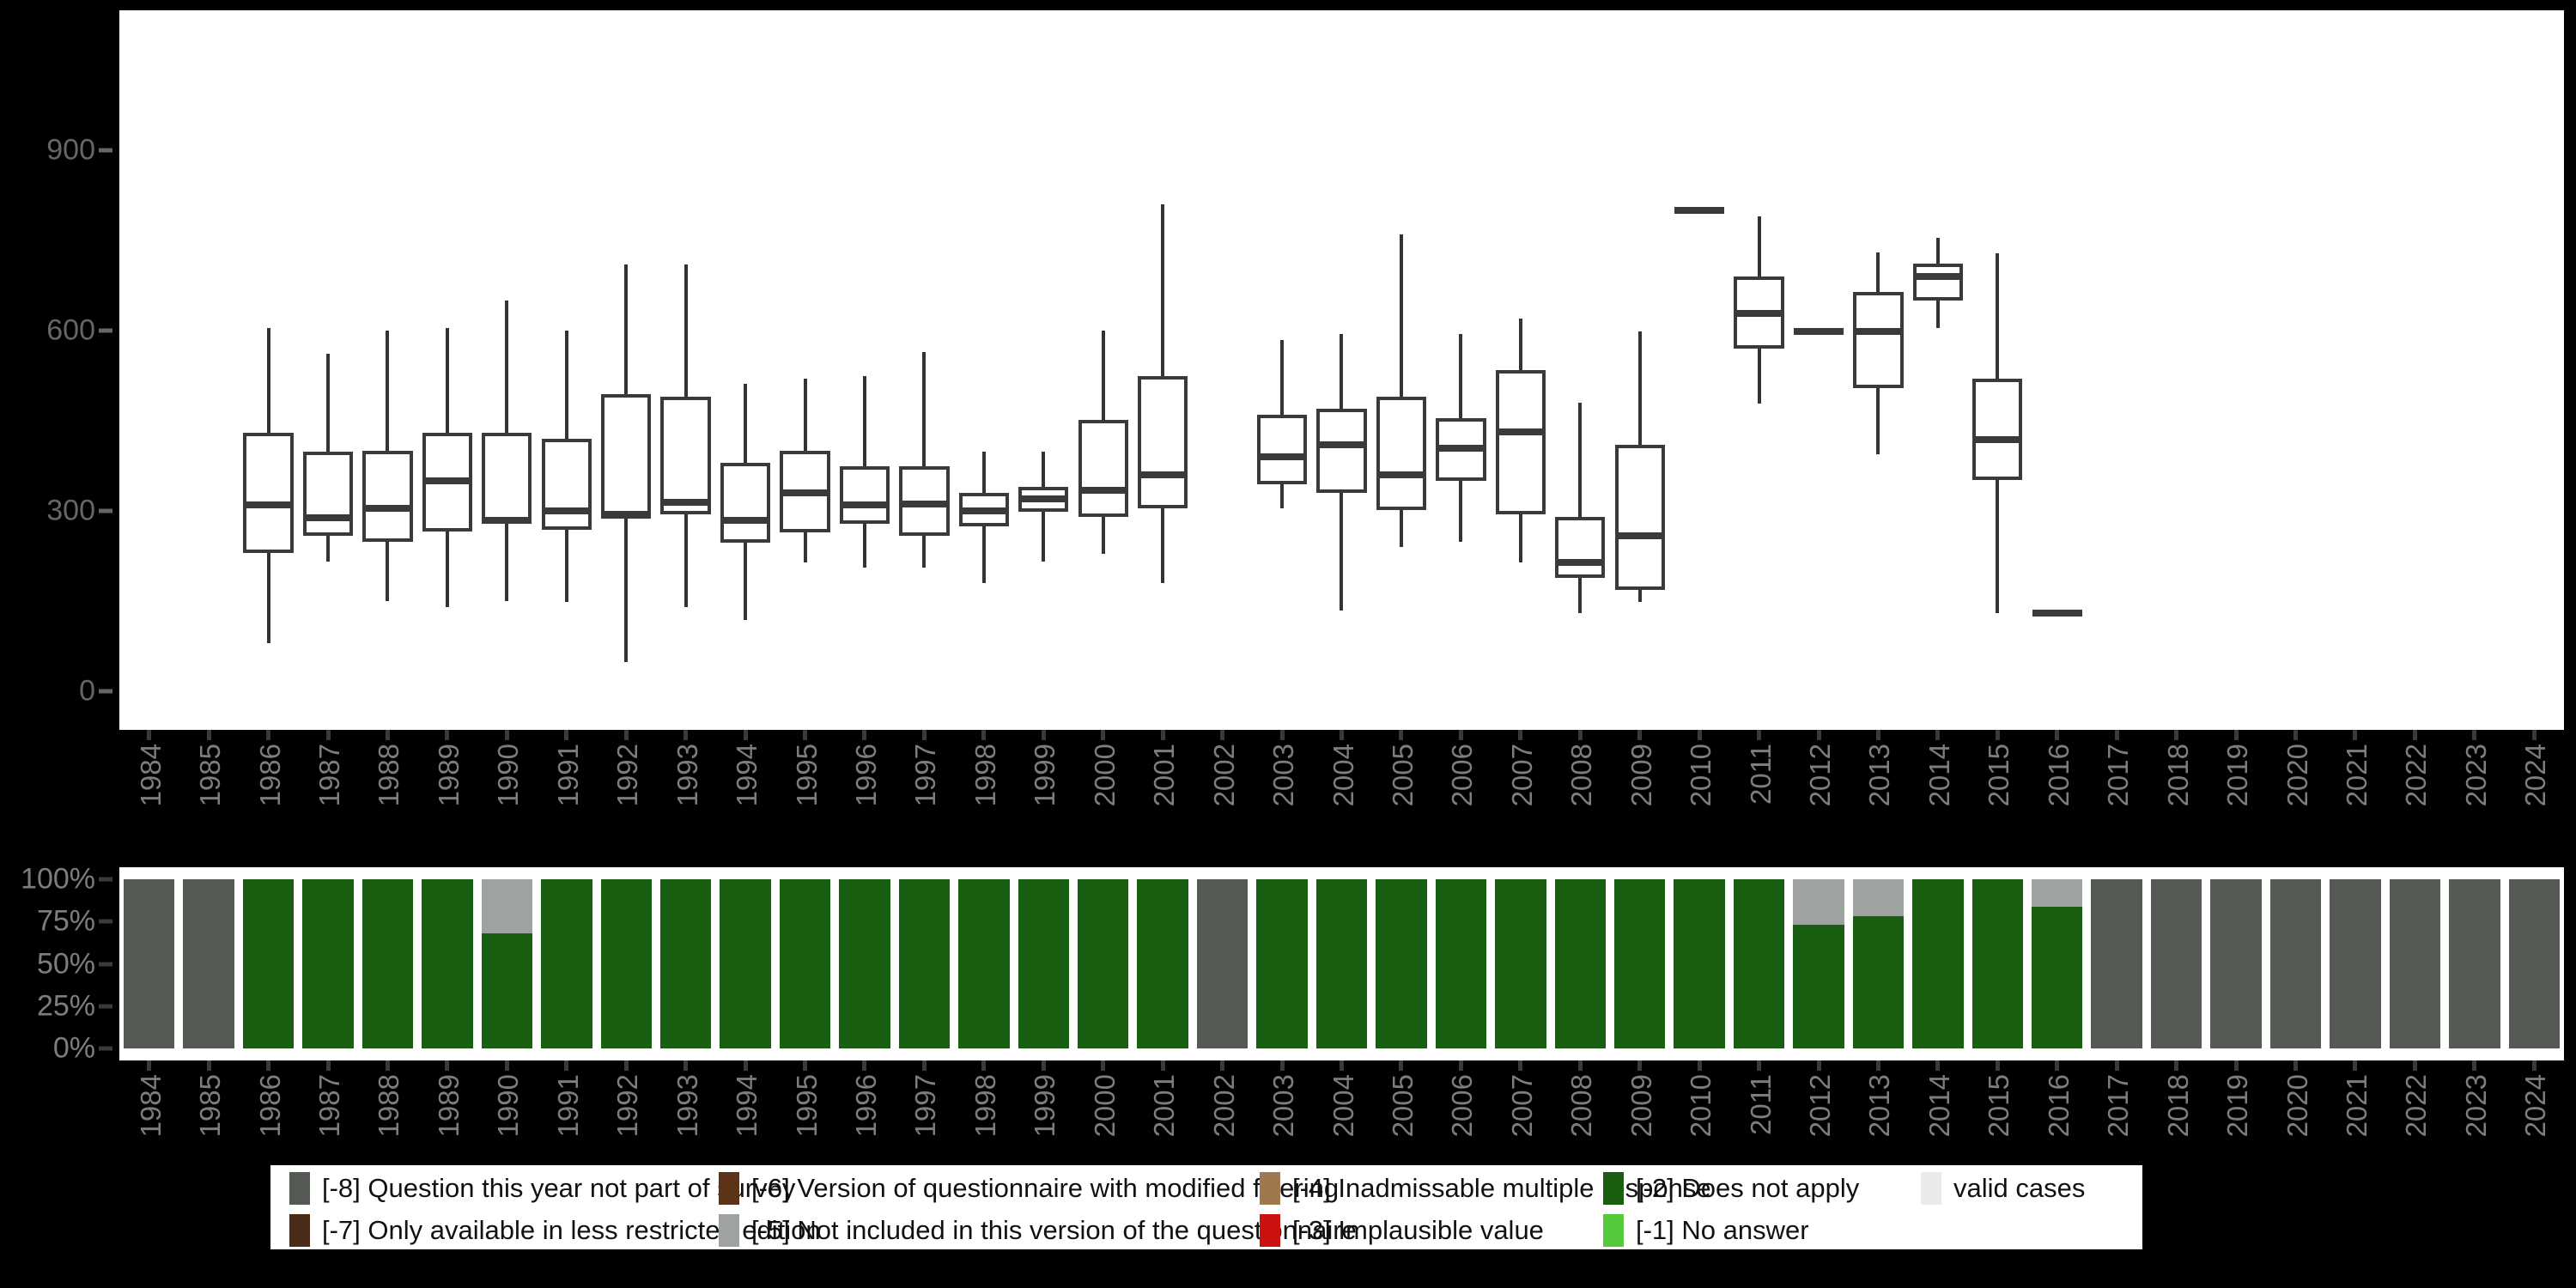  Describe the element at coordinates (1731, 1188) in the screenshot. I see `legend-item--2: [-2] Does not apply` at that location.